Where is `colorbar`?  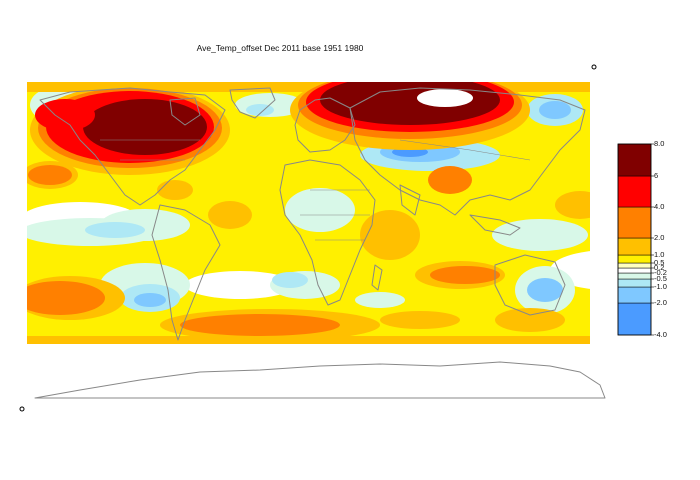
colorbar is located at coordinates (635, 239).